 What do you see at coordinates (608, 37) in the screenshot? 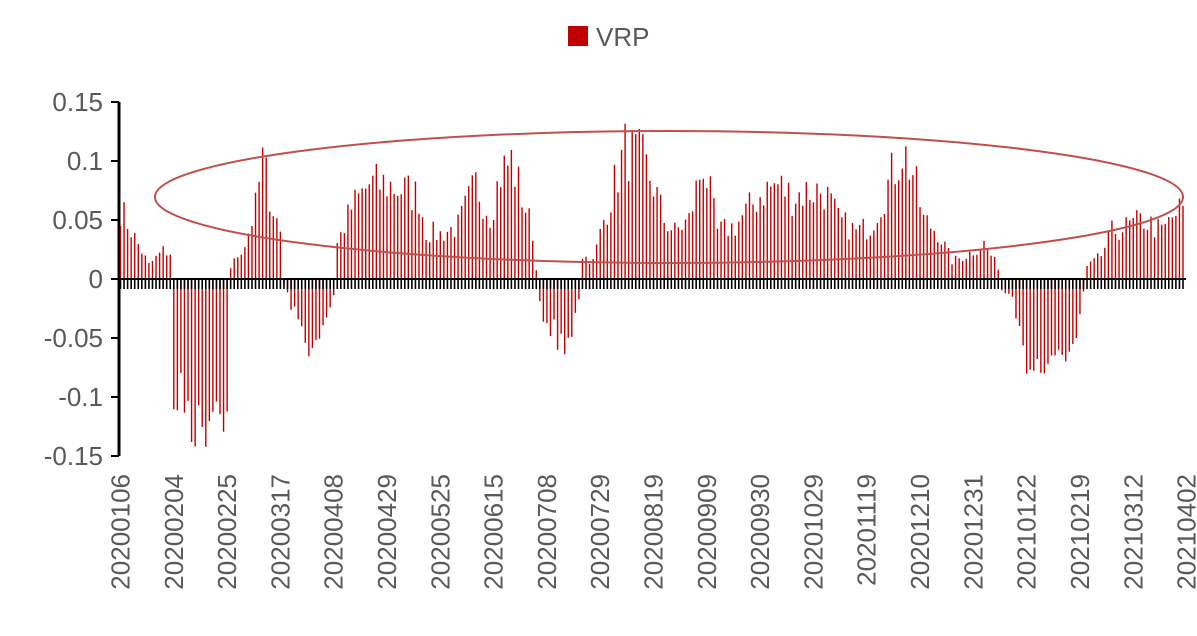
I see `legend: VRP` at bounding box center [608, 37].